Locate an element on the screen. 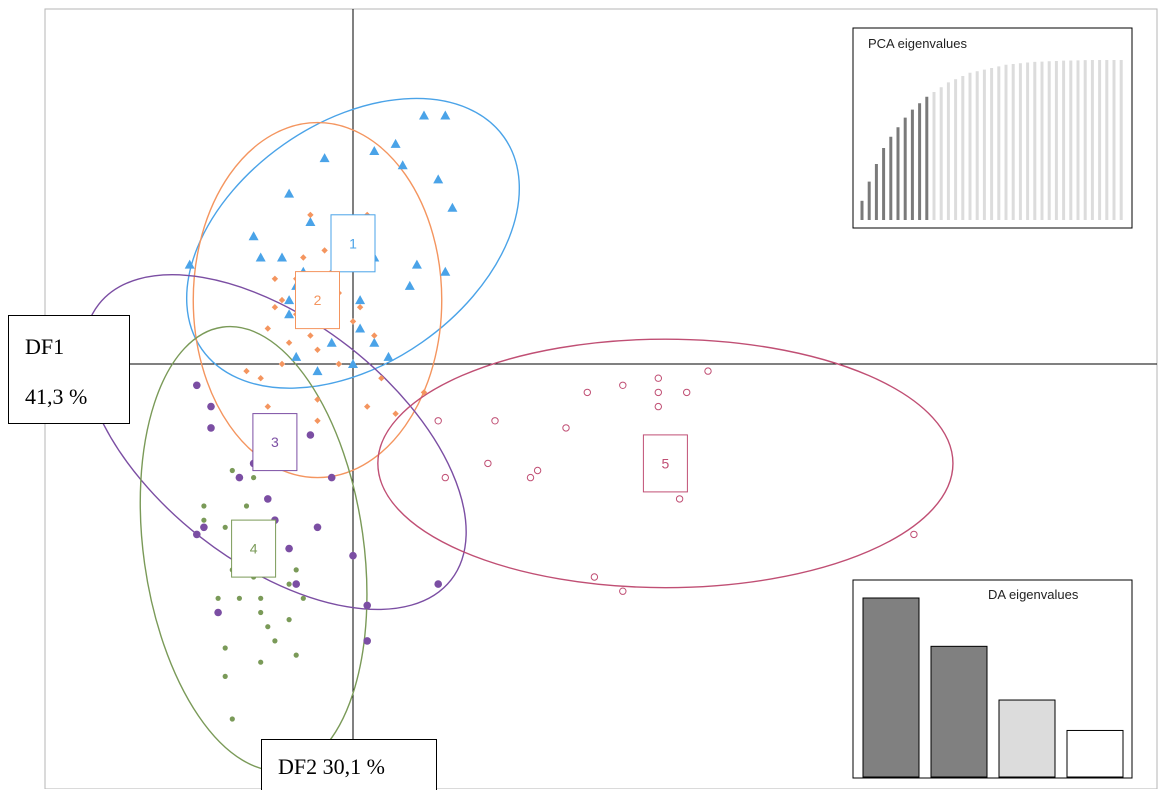 The height and width of the screenshot is (790, 1160). df1-name: DF1 is located at coordinates (45, 346).